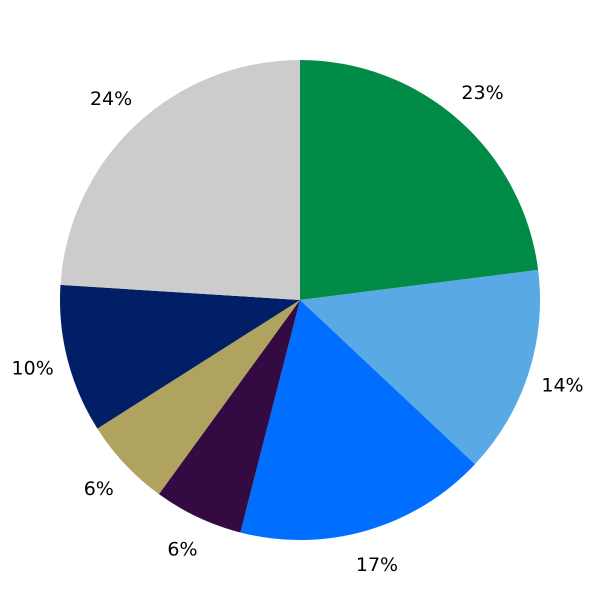  What do you see at coordinates (562, 385) in the screenshot?
I see `slice-label: 14%` at bounding box center [562, 385].